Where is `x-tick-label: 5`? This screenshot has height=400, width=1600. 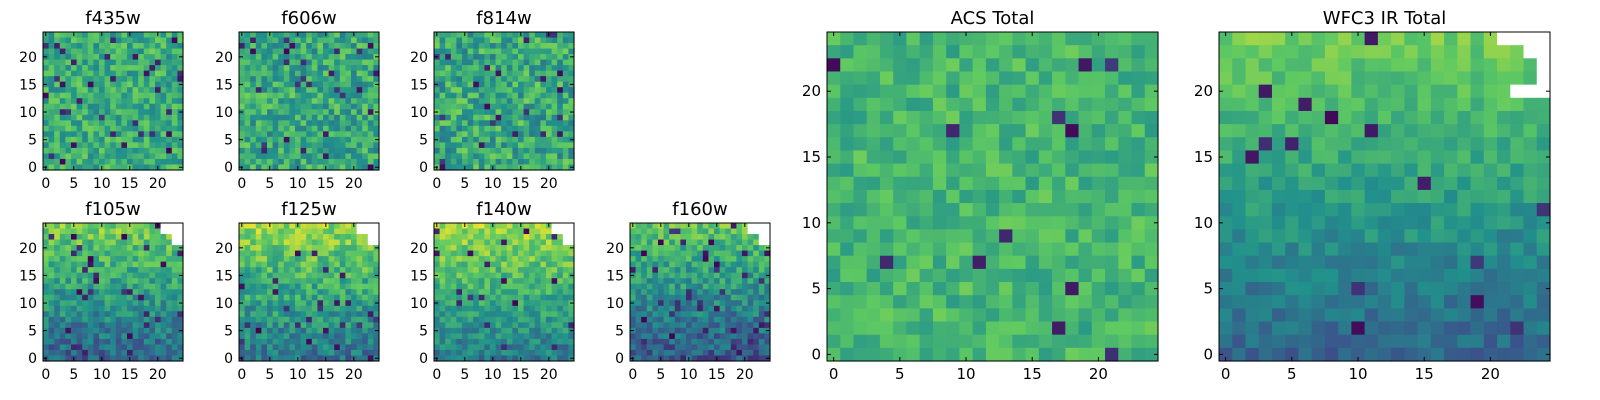
x-tick-label: 5 is located at coordinates (464, 184).